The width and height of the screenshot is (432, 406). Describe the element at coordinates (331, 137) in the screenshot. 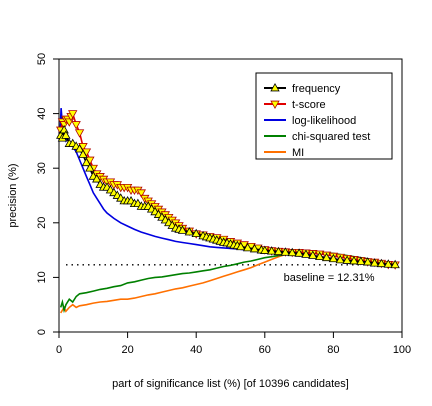

I see `legend-label: chi-squared test` at that location.